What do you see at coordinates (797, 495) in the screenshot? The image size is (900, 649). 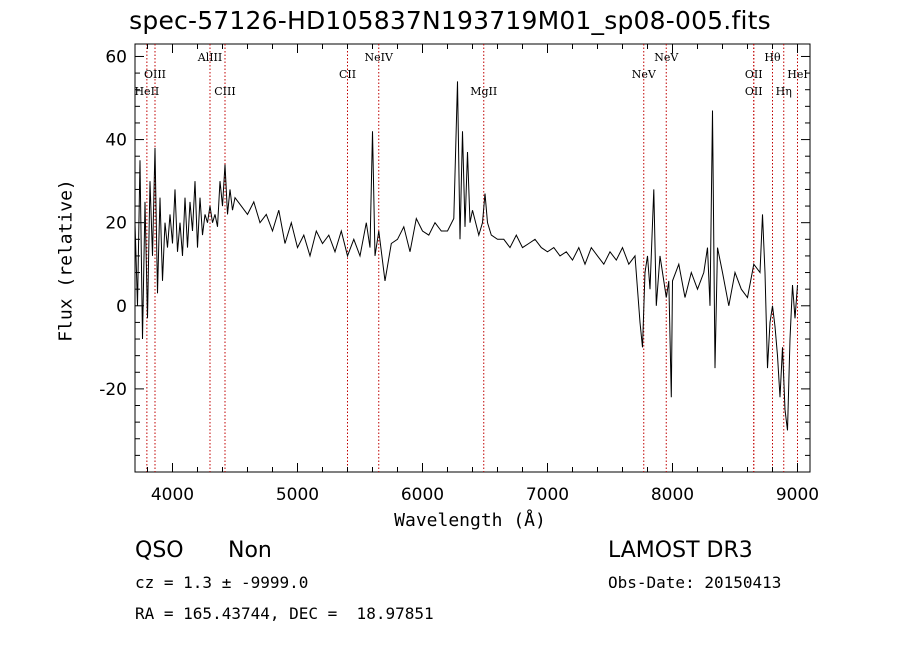 I see `x-tick-label: 9000` at bounding box center [797, 495].